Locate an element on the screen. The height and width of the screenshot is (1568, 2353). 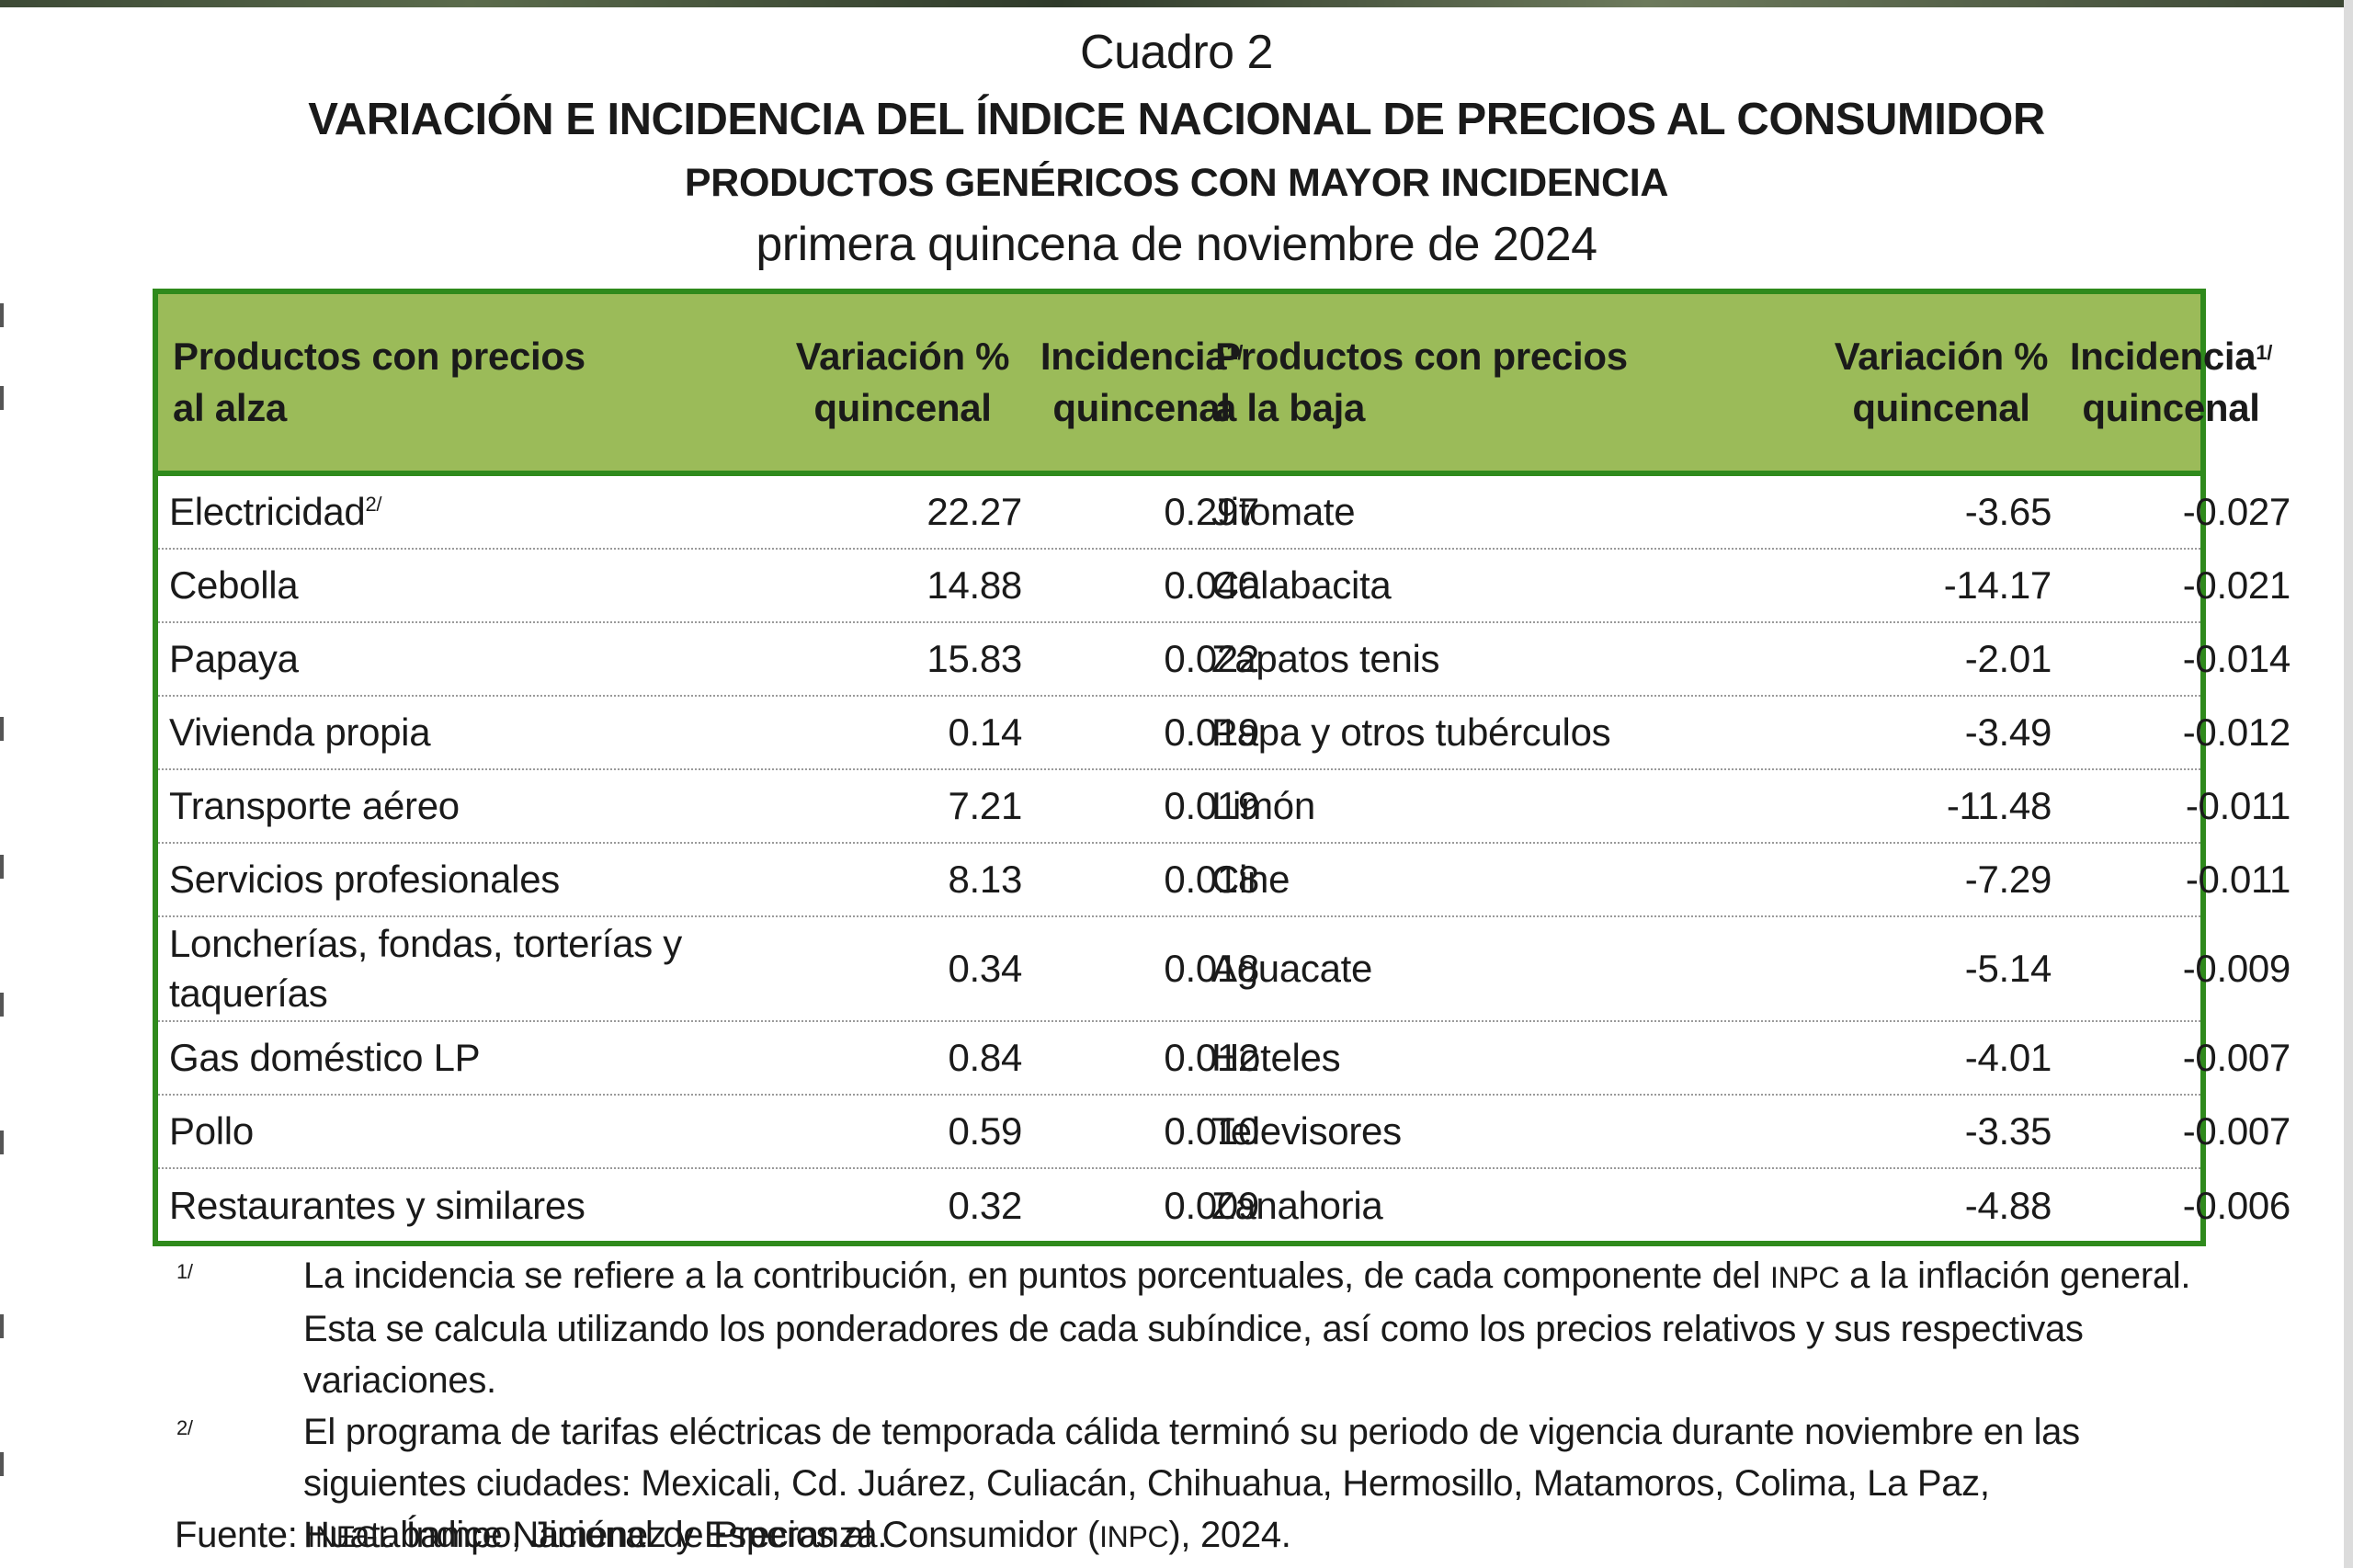
table-row: Cebolla 14.88 0.040 Calabacita -14.17 -0.021 is located at coordinates (1224, 586).